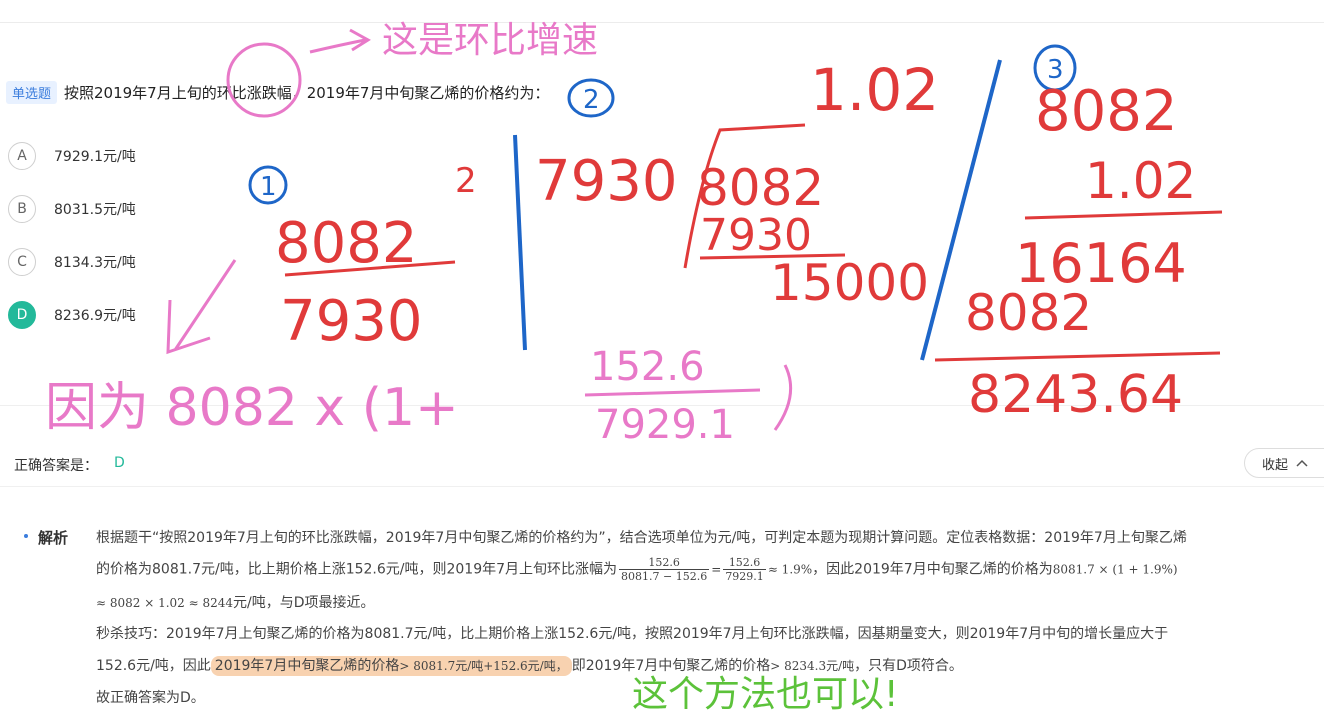  I want to click on analysis-p2e: ，只有D项符合。, so click(908, 666).